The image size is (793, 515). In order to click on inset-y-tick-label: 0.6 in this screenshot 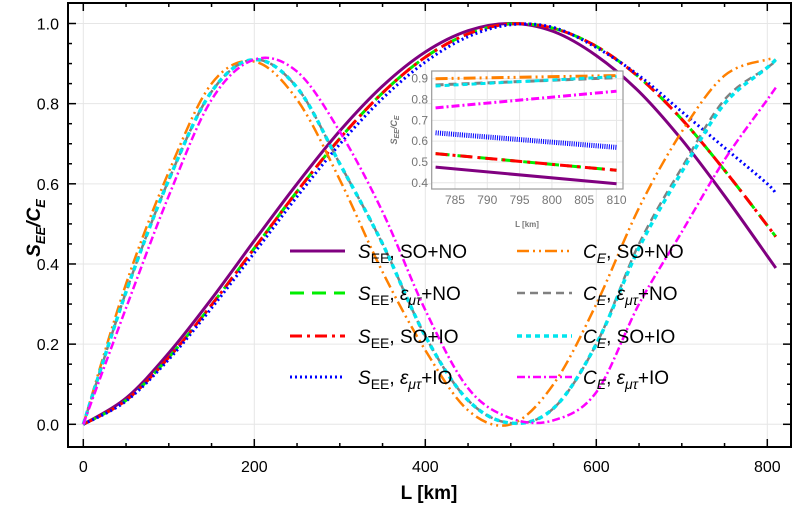, I will do `click(419, 141)`.